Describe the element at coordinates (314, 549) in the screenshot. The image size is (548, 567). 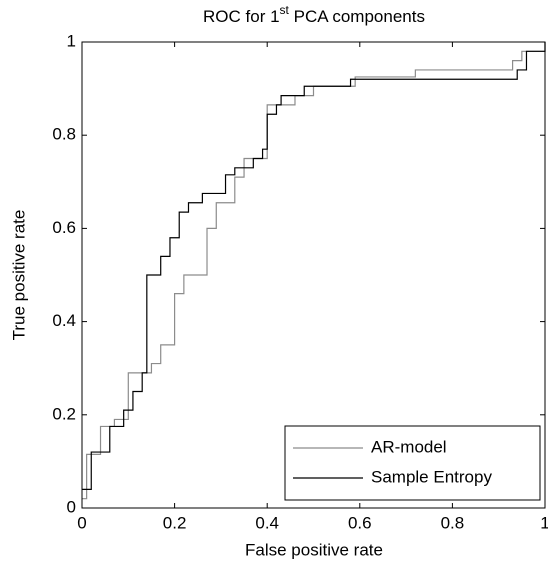
I see `x-axis-label: False positive rate` at that location.